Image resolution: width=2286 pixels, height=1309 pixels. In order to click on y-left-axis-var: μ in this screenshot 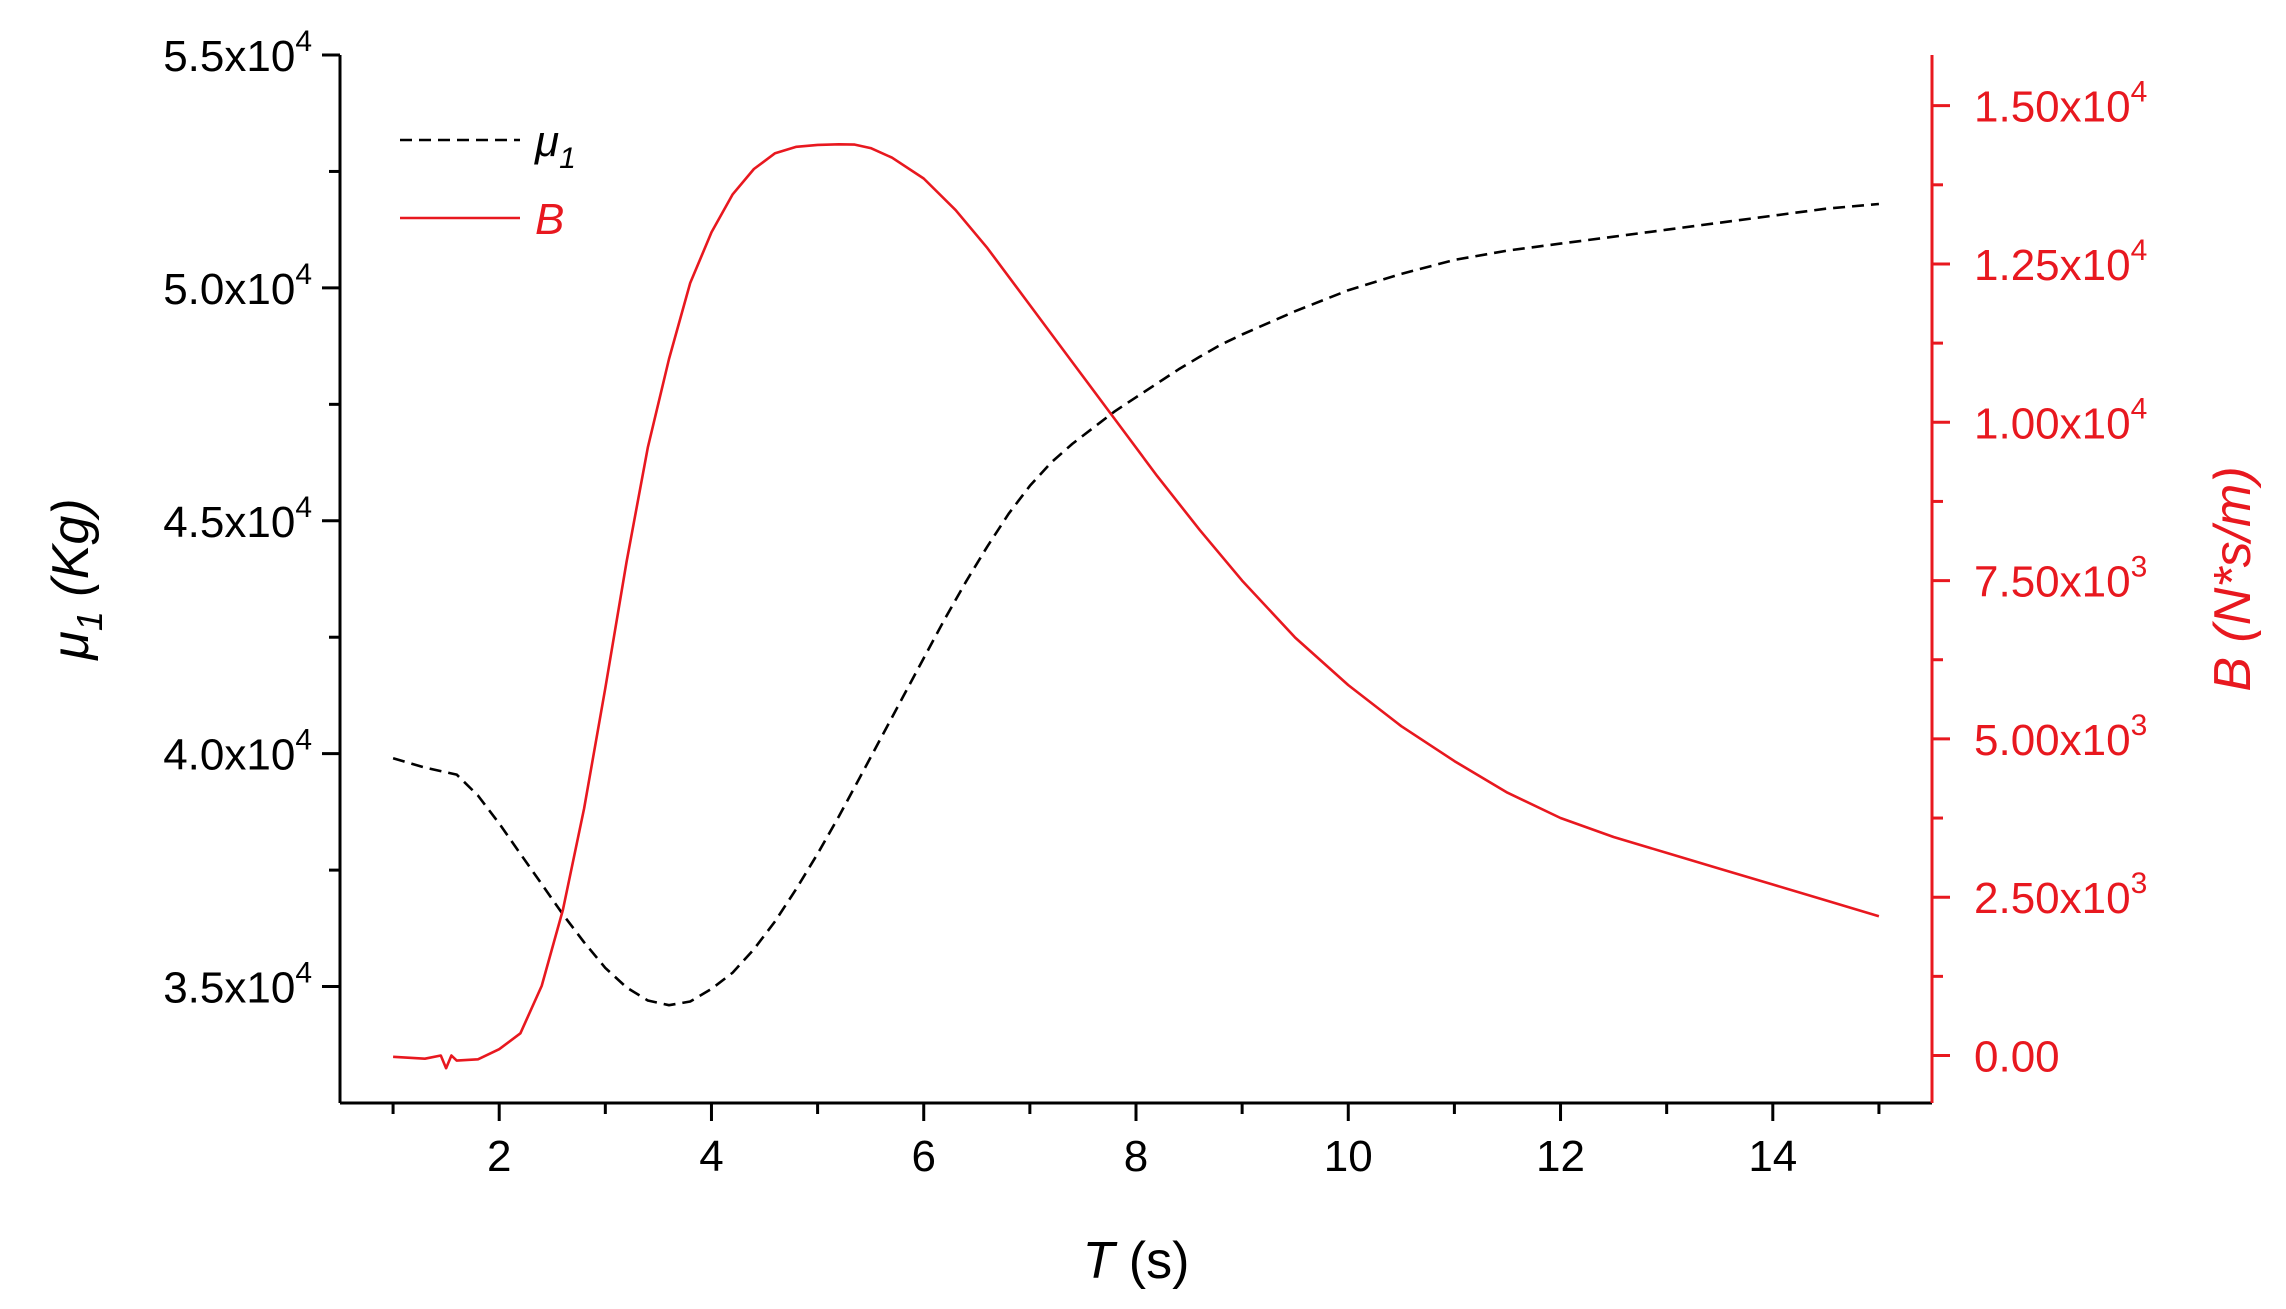, I will do `click(71, 646)`.